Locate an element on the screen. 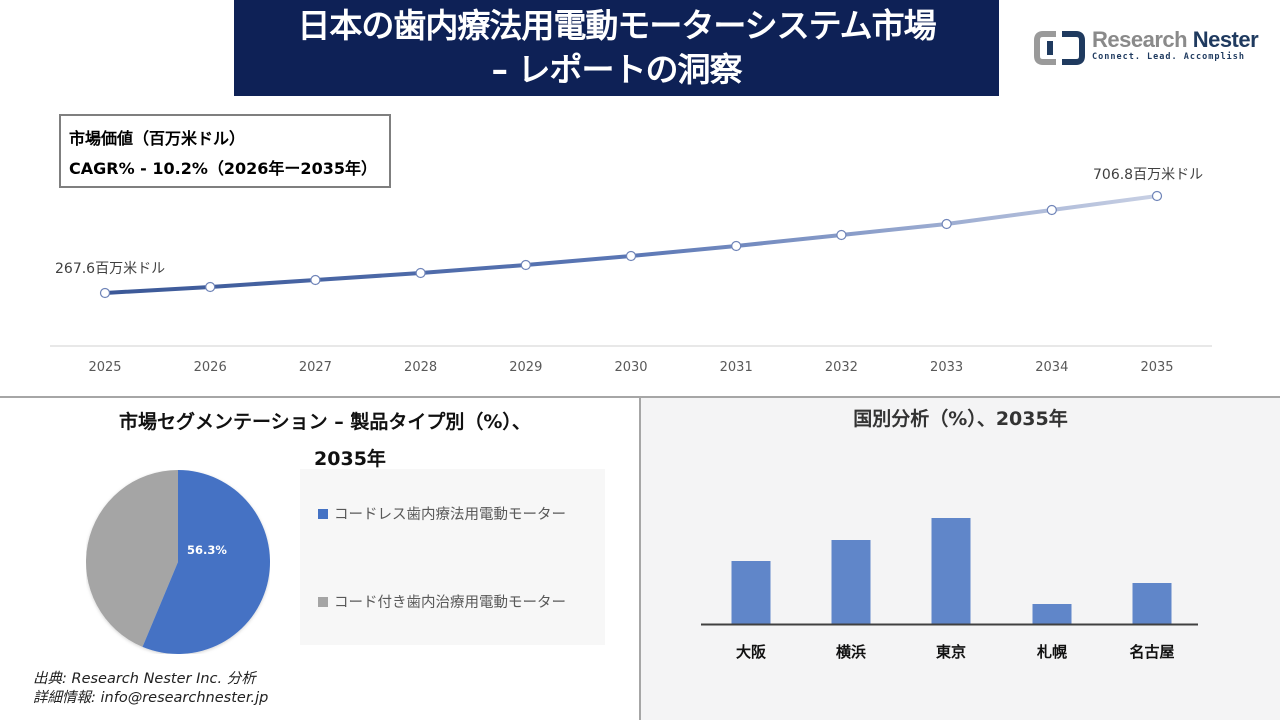 This screenshot has height=720, width=1280. market-value-unit-label: 市場価値（百万米ドル） is located at coordinates (157, 138).